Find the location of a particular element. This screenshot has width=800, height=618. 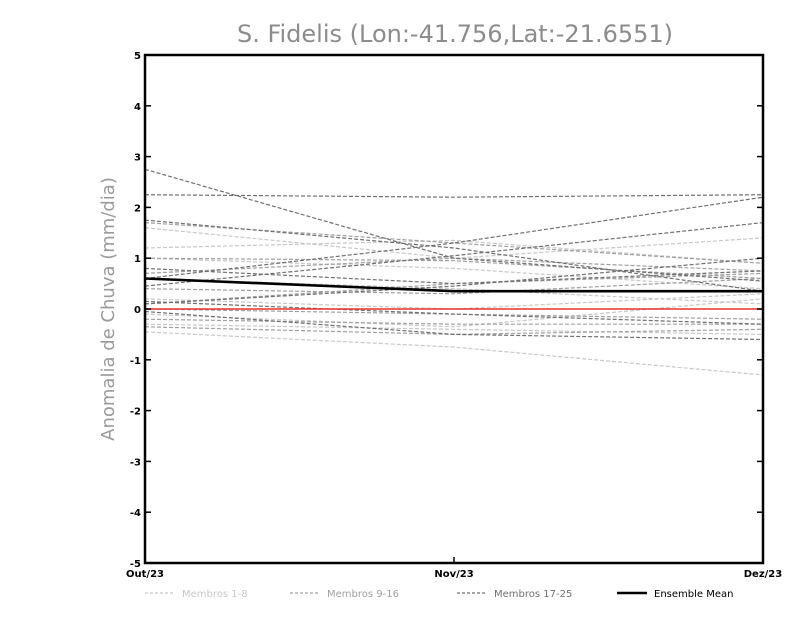

y-tick-label: -4 is located at coordinates (135, 513).